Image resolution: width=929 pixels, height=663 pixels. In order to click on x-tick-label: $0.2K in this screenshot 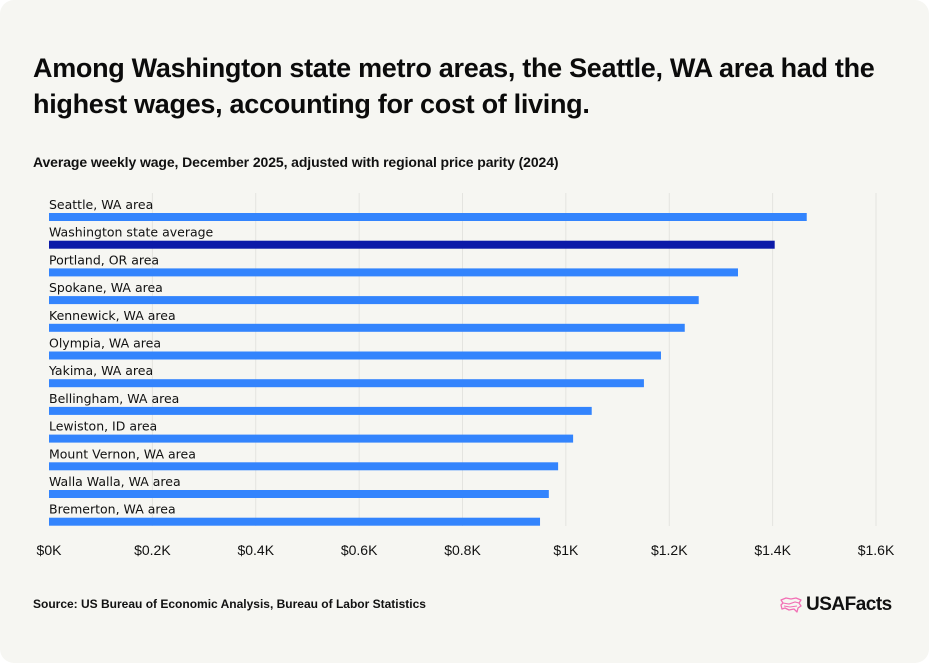, I will do `click(152, 550)`.